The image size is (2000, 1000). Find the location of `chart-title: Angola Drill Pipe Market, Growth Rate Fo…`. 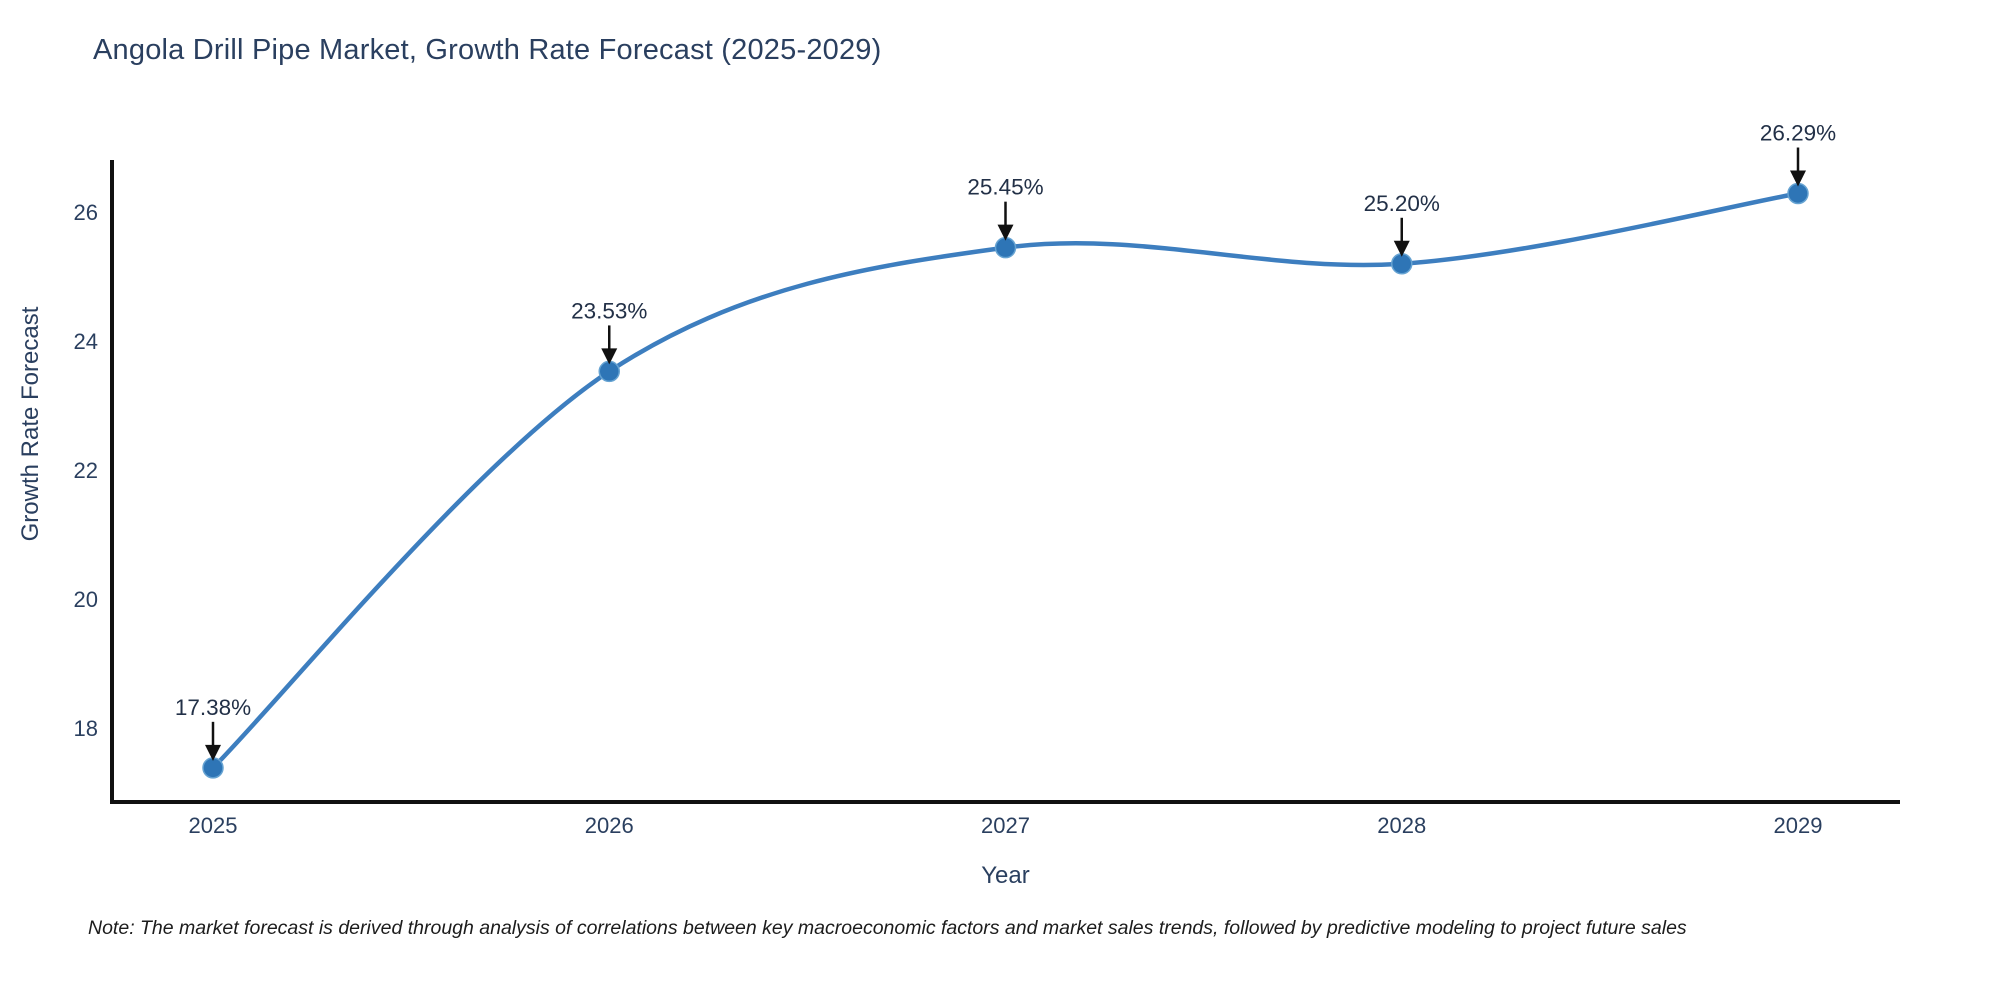

chart-title: Angola Drill Pipe Market, Growth Rate Fo… is located at coordinates (487, 50).